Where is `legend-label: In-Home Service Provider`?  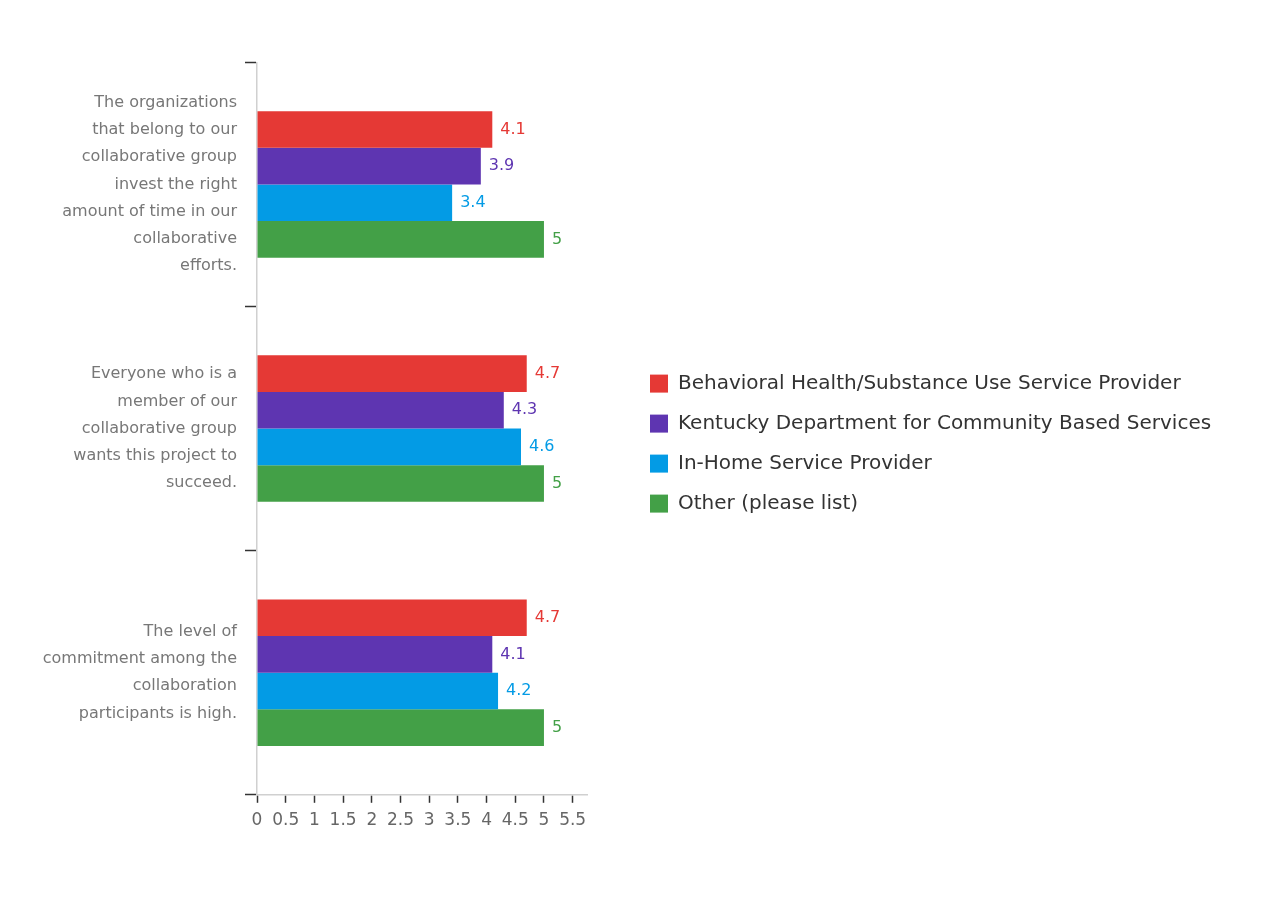
legend-label: In-Home Service Provider is located at coordinates (805, 461).